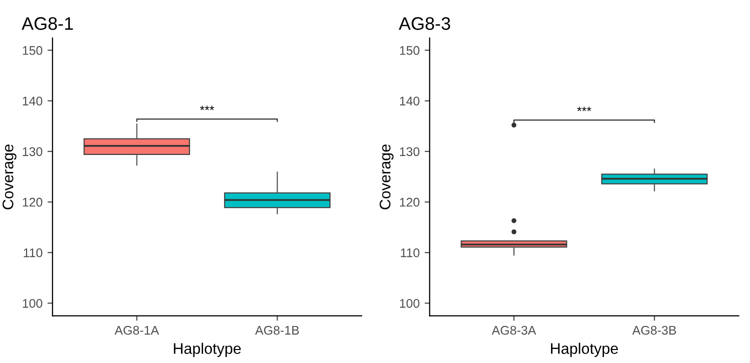 The height and width of the screenshot is (363, 750). I want to click on x-tick-label: AG8-3A, so click(514, 330).